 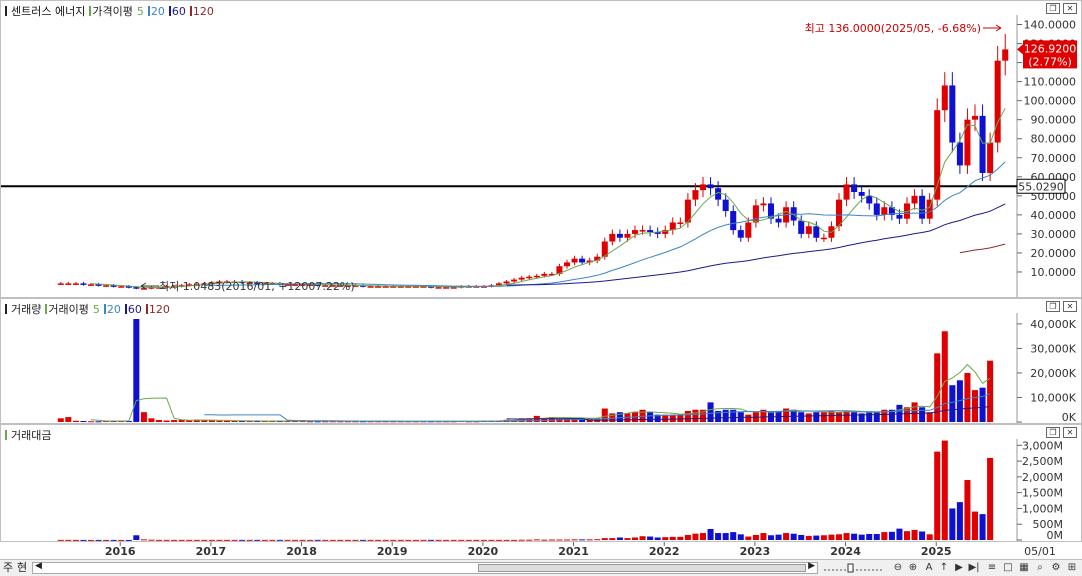 What do you see at coordinates (944, 567) in the screenshot?
I see `arrow-up-icon: ↑` at bounding box center [944, 567].